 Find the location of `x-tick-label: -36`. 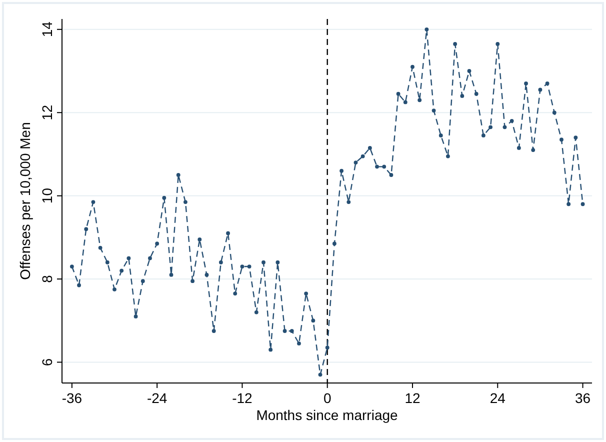

x-tick-label: -36 is located at coordinates (72, 398).